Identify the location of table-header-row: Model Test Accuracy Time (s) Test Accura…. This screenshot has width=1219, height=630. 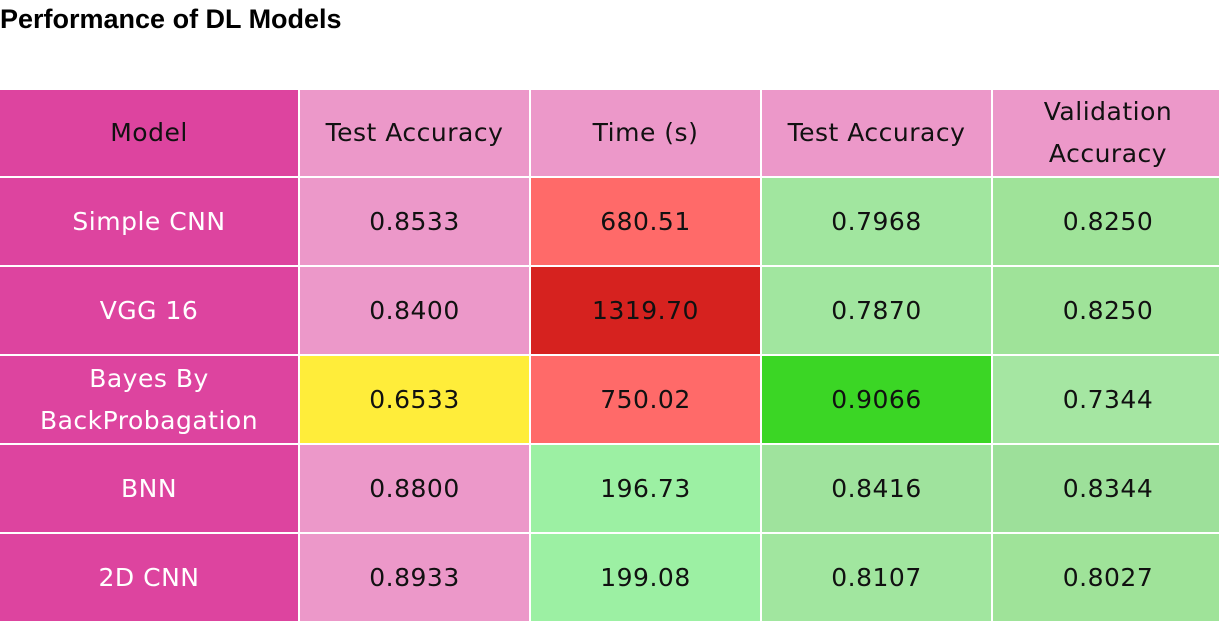
(609, 133).